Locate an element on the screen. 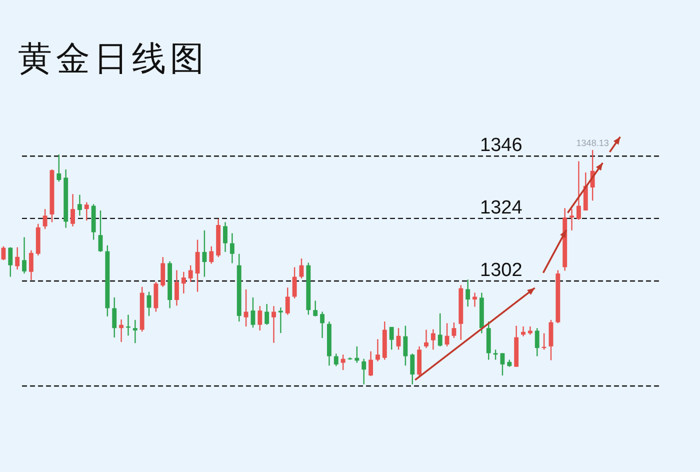 The width and height of the screenshot is (700, 472). annotation: 1324 is located at coordinates (501, 207).